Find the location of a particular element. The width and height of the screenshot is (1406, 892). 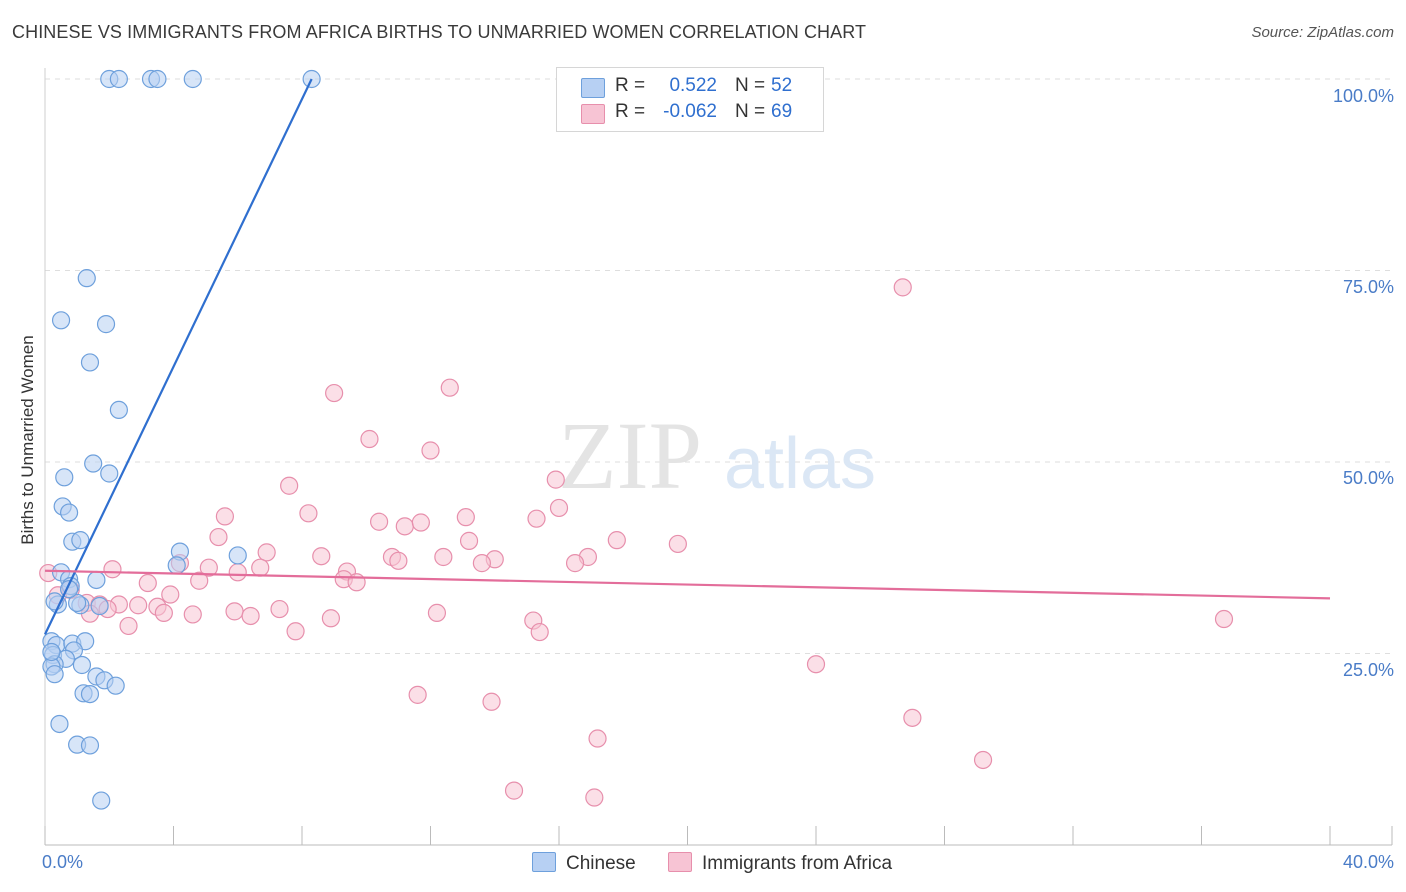

x-tick-label: 0.0% is located at coordinates (63, 862).